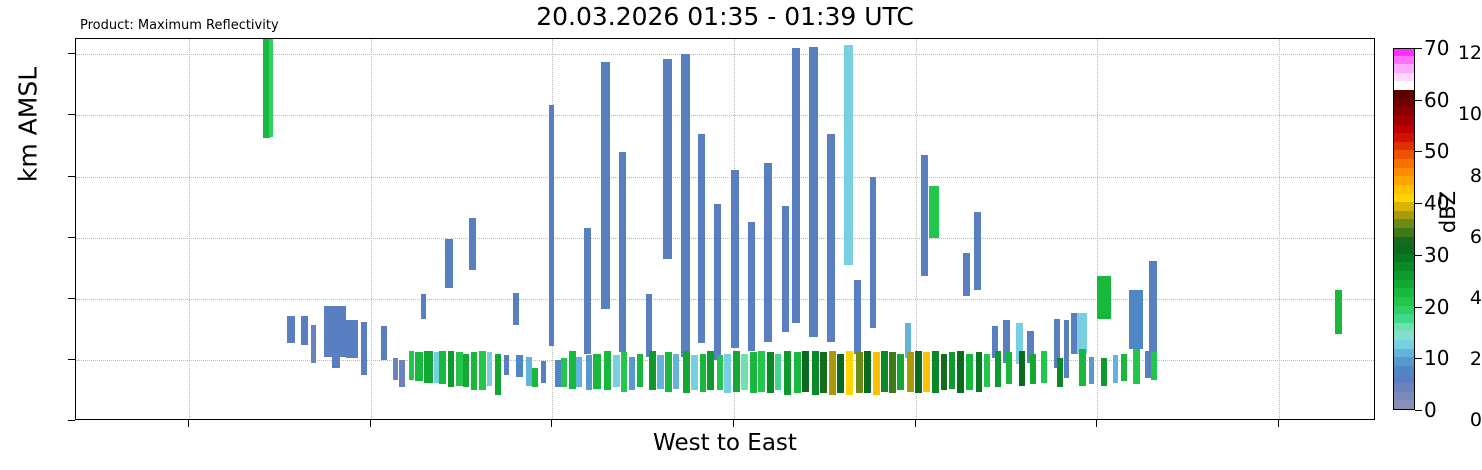 The height and width of the screenshot is (470, 1482). I want to click on colorbar-title: dBZ, so click(1448, 212).